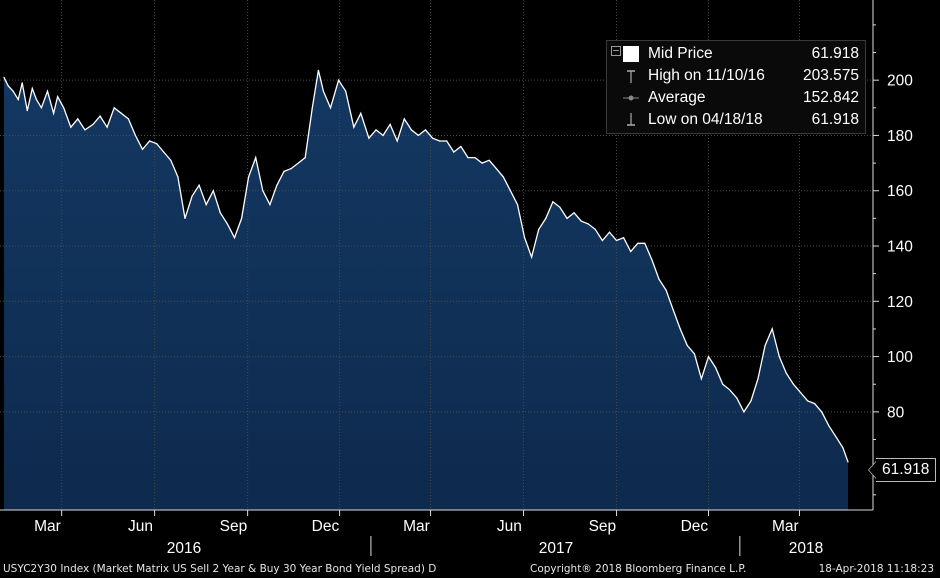  What do you see at coordinates (835, 53) in the screenshot?
I see `legend-value: 61.918` at bounding box center [835, 53].